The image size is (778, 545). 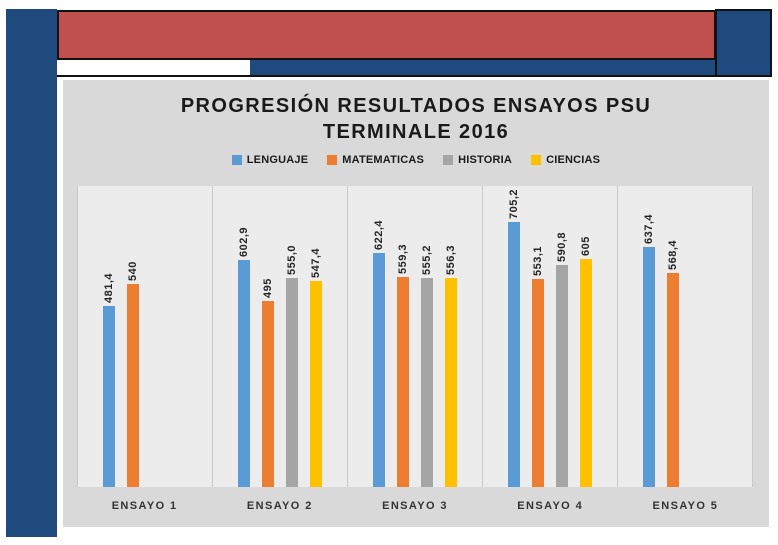 I want to click on legend-item: LENGUAJE, so click(x=270, y=160).